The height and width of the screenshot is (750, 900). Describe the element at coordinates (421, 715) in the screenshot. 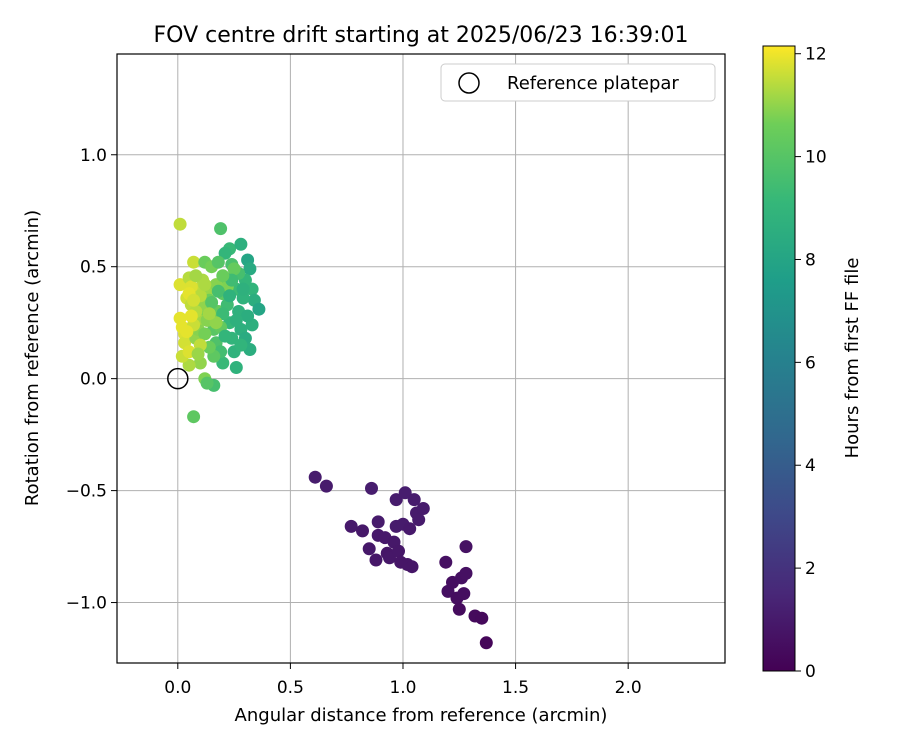

I see `x-axis-label: Angular distance from reference (arcmin)` at that location.